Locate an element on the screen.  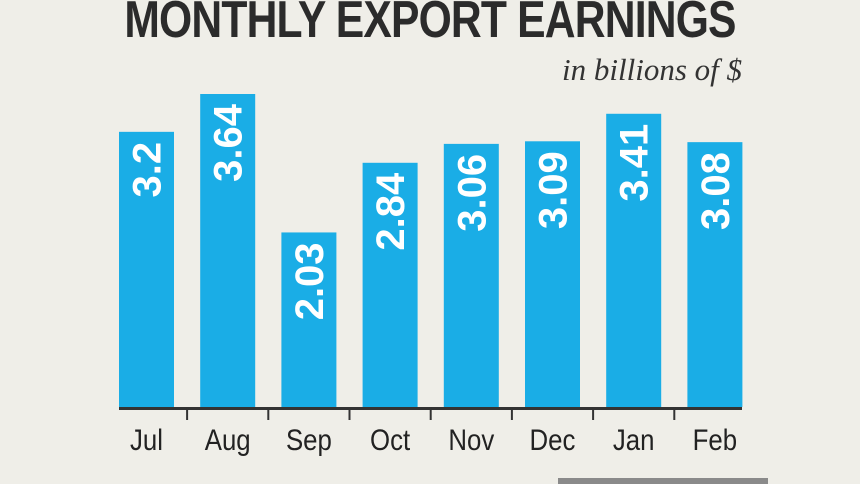
chart-subtitle: in billions of $ is located at coordinates (652, 69).